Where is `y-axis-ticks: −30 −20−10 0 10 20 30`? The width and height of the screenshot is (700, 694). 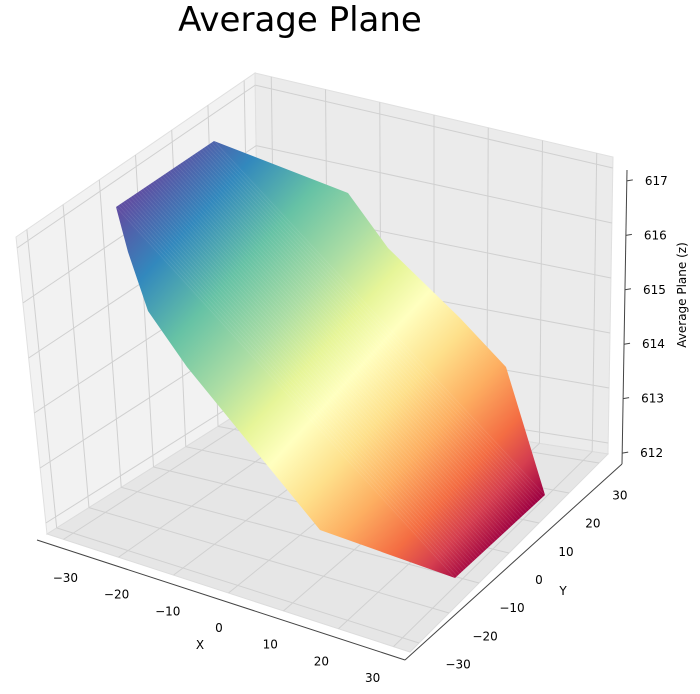
y-axis-ticks: −30 −20−10 0 10 20 30 is located at coordinates (536, 579).